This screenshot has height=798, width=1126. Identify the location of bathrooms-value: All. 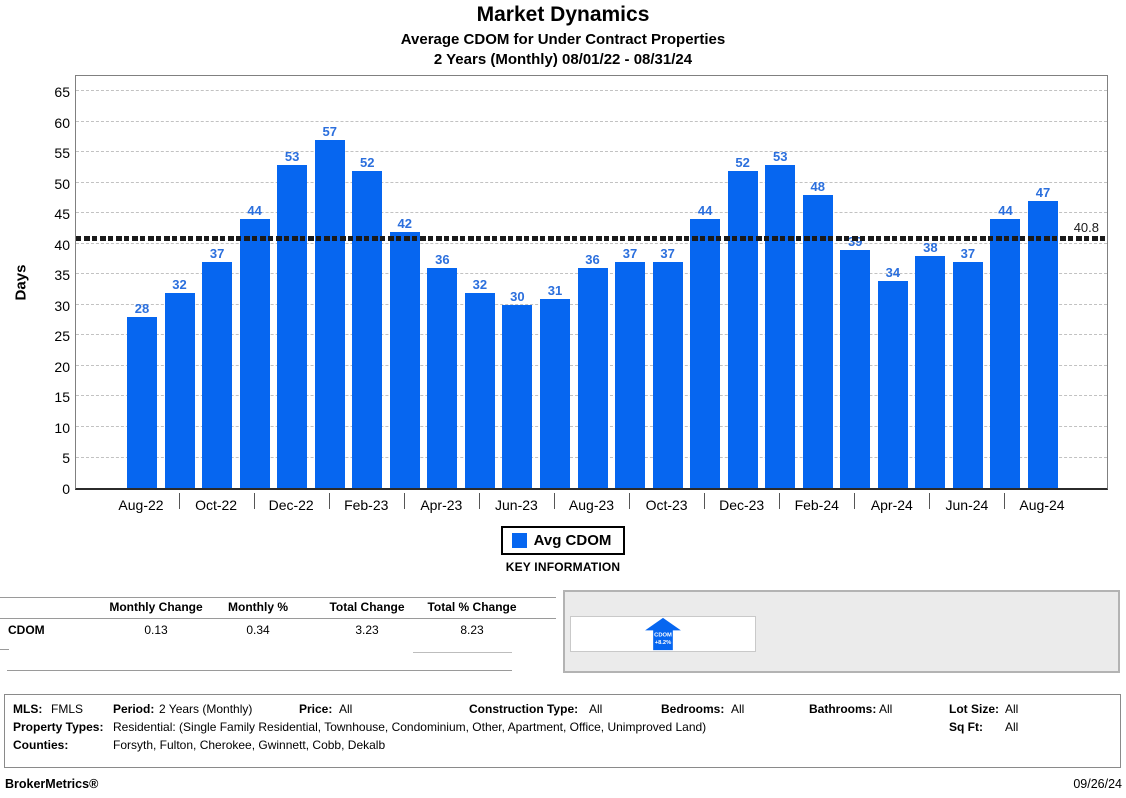
(886, 709).